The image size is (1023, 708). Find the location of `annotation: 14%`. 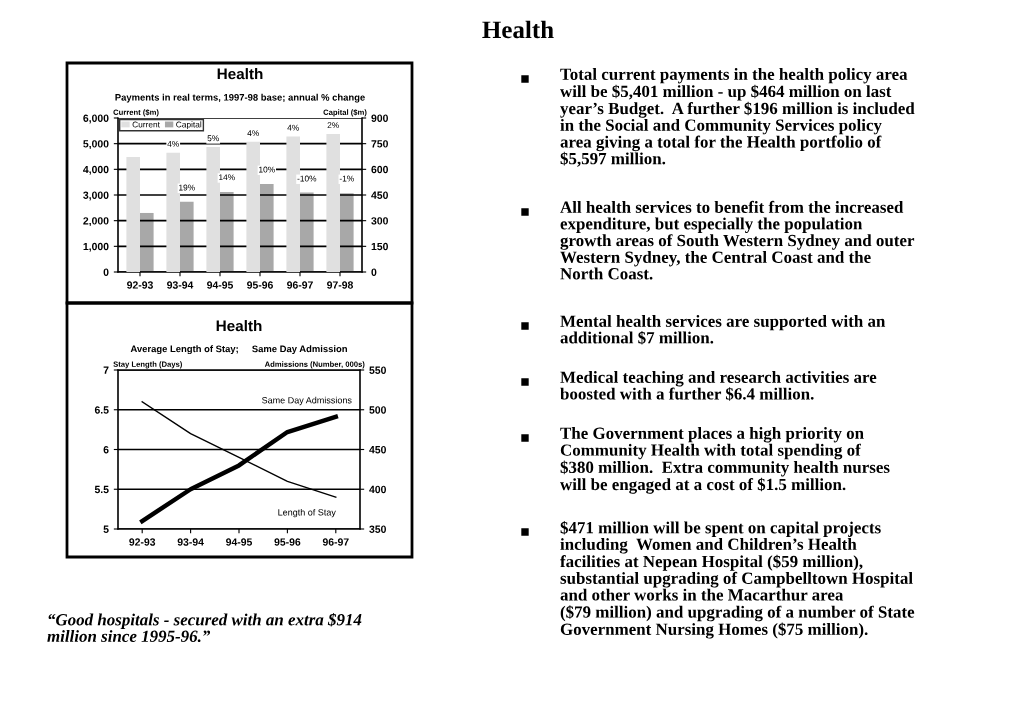

annotation: 14% is located at coordinates (227, 177).